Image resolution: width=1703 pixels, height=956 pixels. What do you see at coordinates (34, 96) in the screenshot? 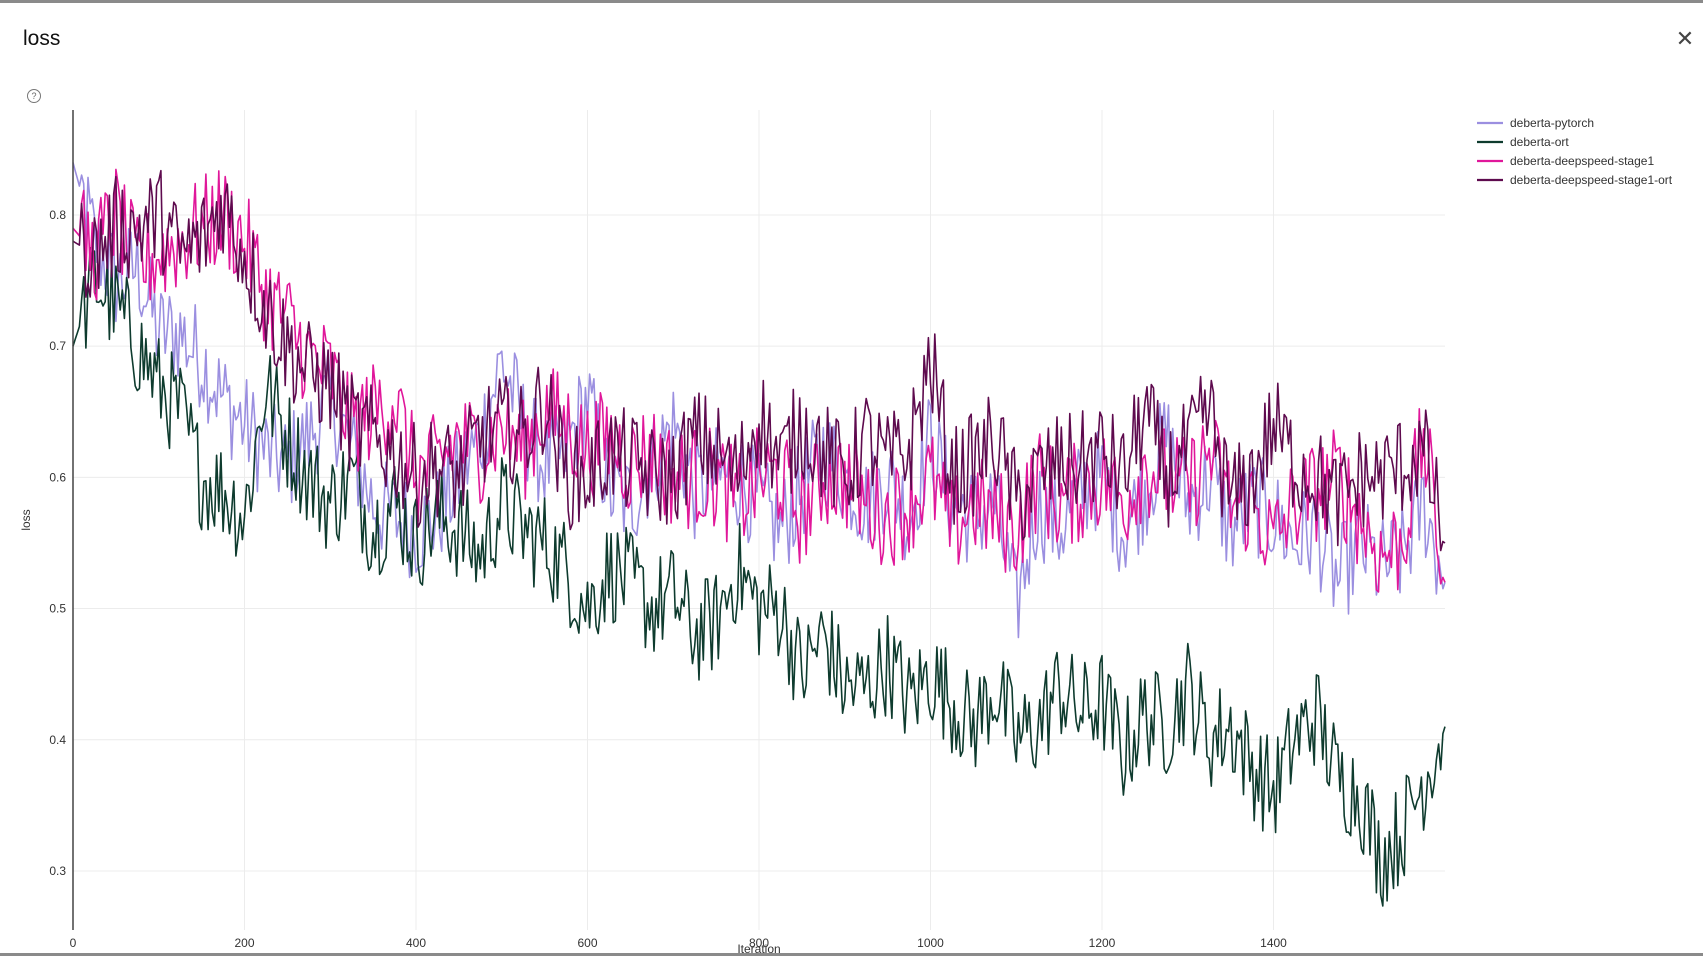
I see `help-icon: ?` at bounding box center [34, 96].